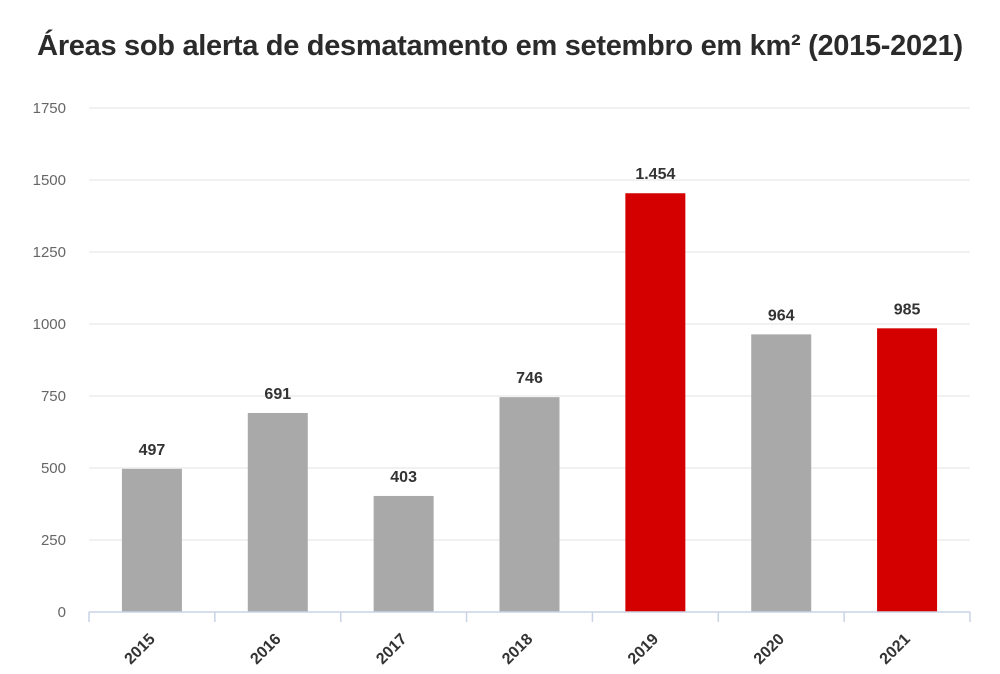 The image size is (1000, 674). I want to click on x-axis, so click(529, 616).